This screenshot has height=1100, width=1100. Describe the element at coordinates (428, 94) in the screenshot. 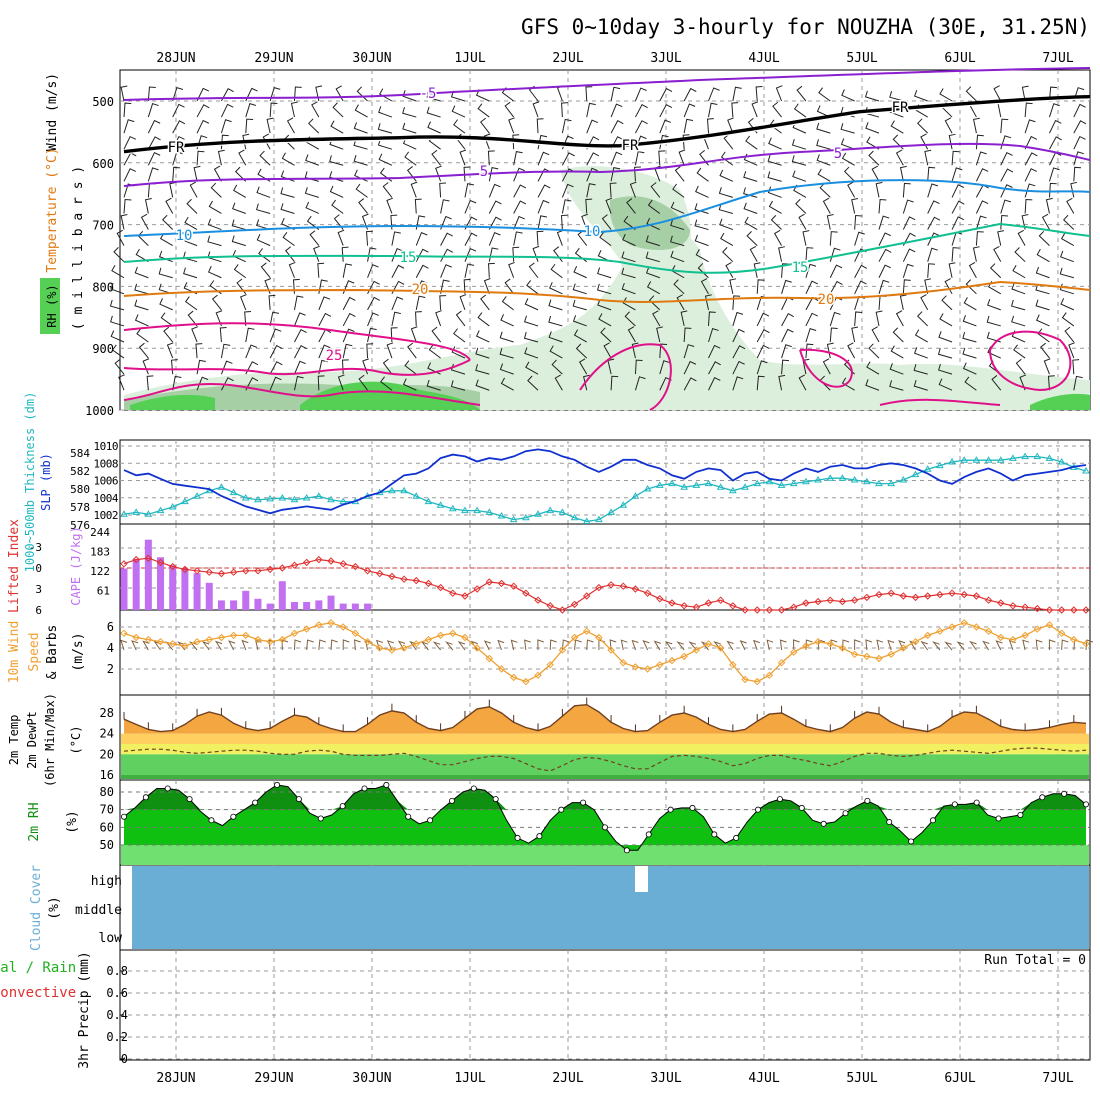

I see `contour-label: -5` at that location.